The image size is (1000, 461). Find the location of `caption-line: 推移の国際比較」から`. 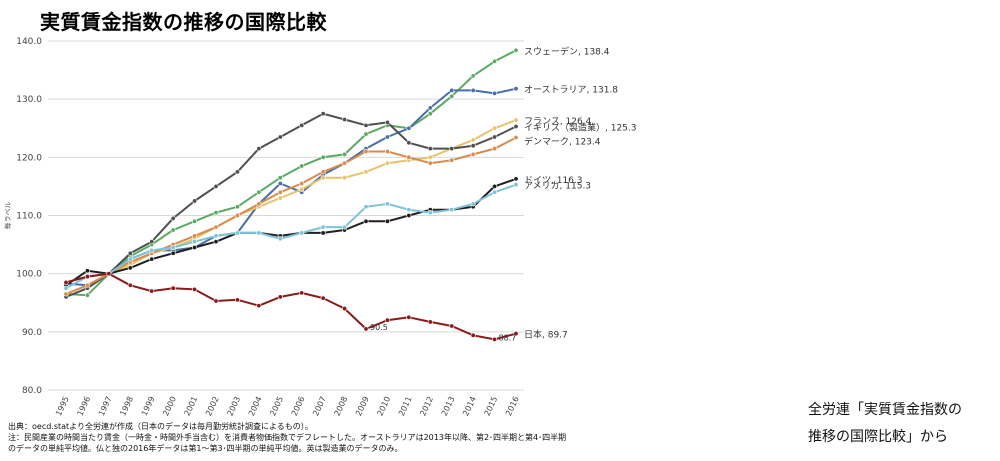

caption-line: 推移の国際比較」から is located at coordinates (878, 437).